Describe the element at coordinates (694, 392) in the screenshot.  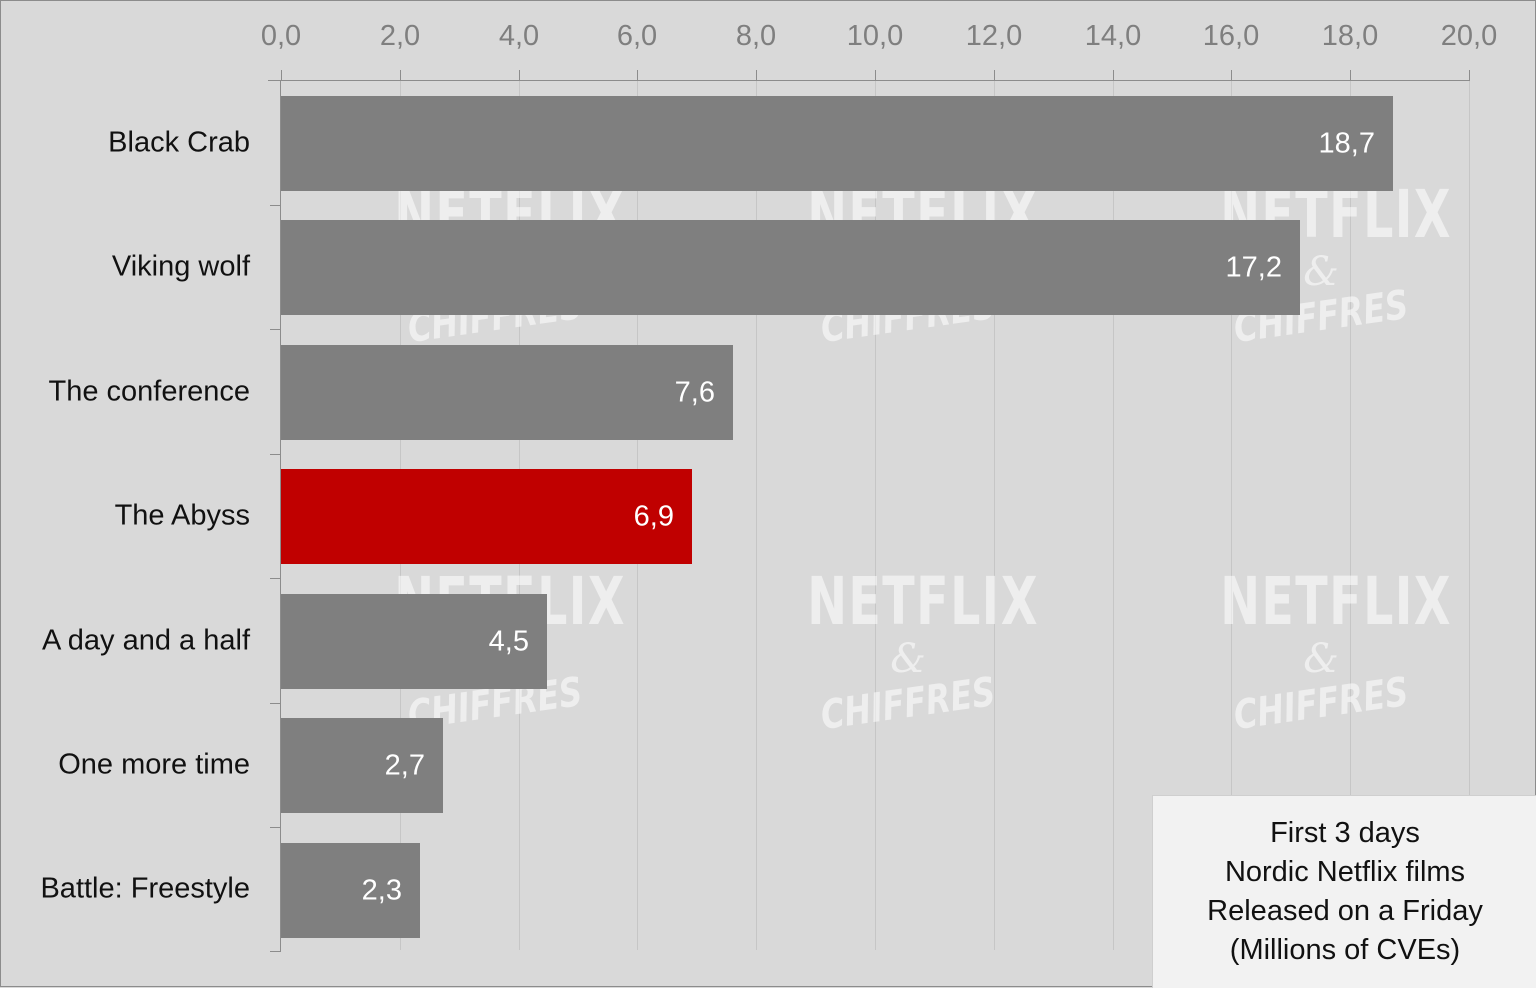
I see `bar-value-label: 7,6` at that location.